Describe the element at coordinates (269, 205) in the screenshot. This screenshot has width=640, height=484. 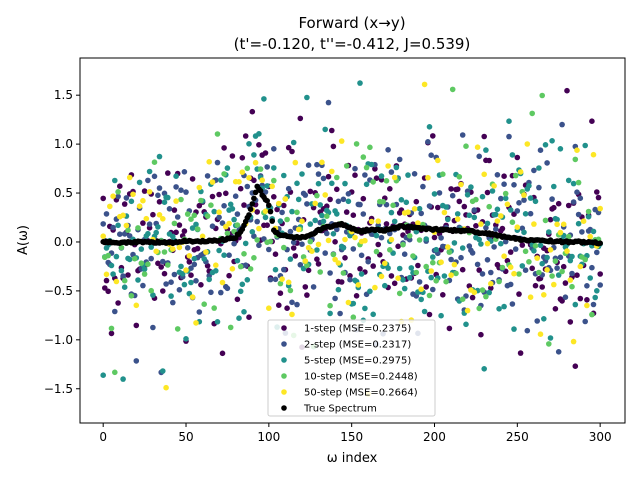
I see `true-spectrum-point` at that location.